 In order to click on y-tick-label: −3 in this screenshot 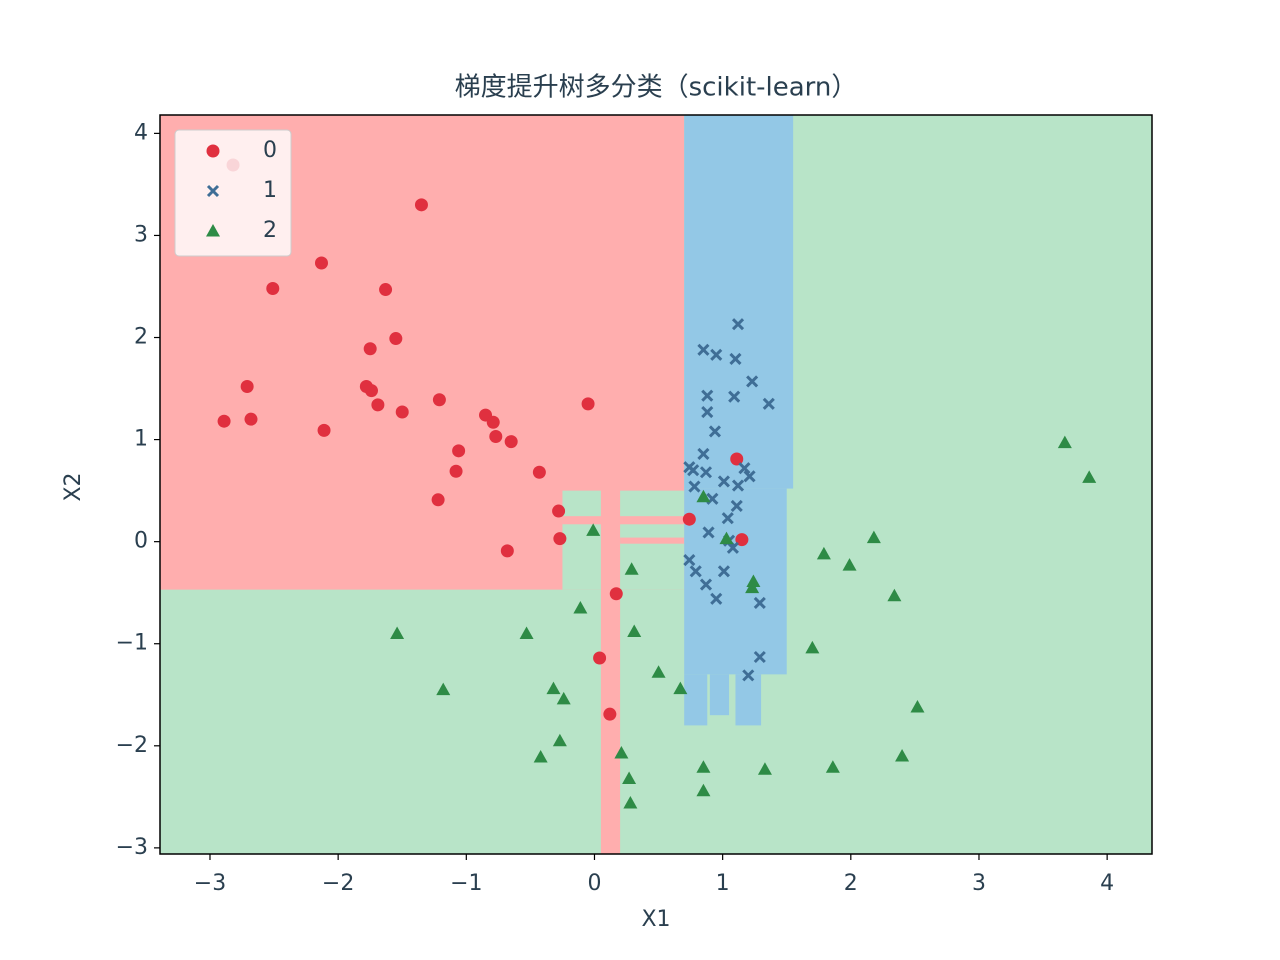, I will do `click(132, 847)`.